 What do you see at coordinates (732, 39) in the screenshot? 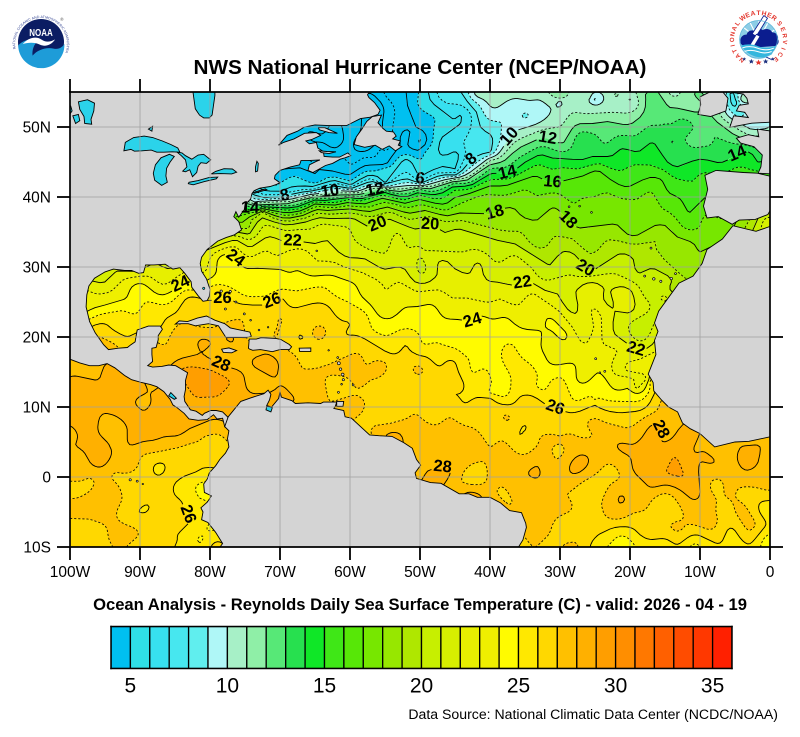
I see `svg-text: O` at bounding box center [732, 39].